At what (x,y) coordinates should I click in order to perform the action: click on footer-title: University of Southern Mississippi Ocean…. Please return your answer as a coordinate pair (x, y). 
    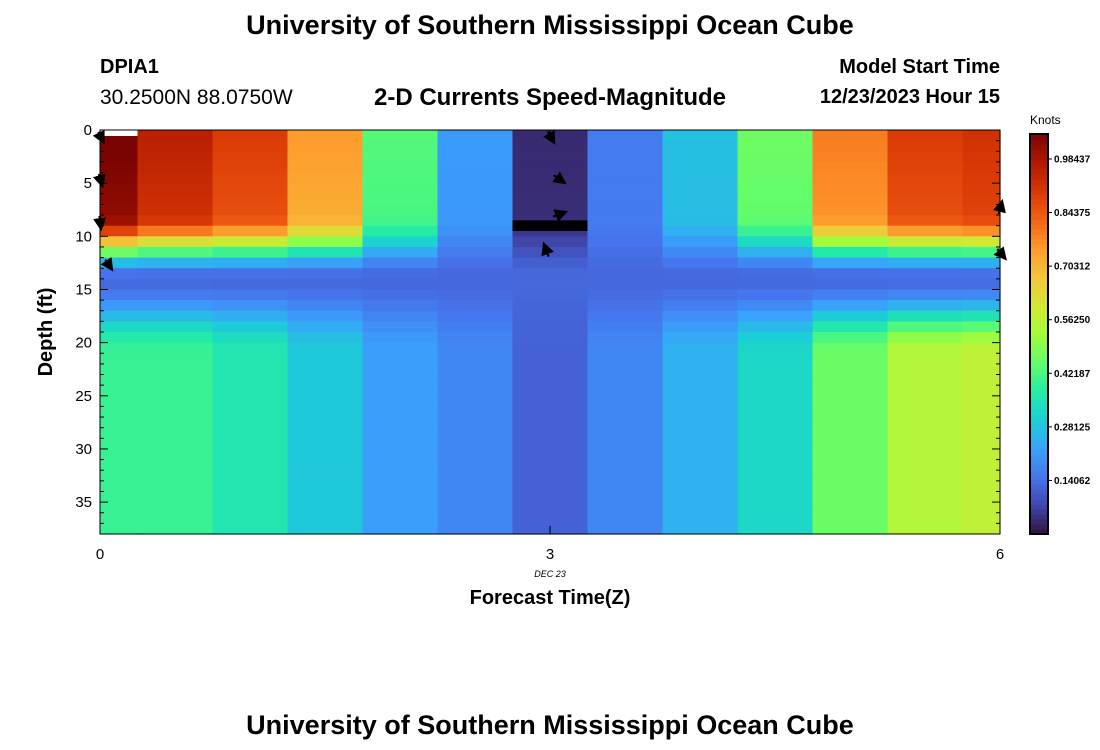
    Looking at the image, I should click on (550, 725).